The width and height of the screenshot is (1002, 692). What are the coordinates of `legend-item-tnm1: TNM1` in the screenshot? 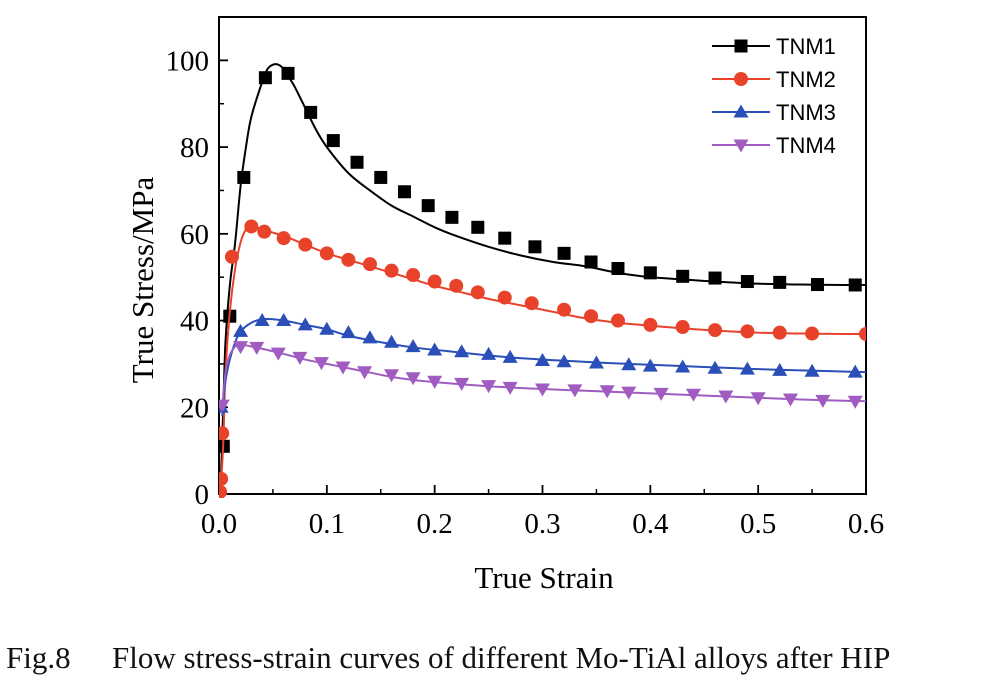 It's located at (774, 46).